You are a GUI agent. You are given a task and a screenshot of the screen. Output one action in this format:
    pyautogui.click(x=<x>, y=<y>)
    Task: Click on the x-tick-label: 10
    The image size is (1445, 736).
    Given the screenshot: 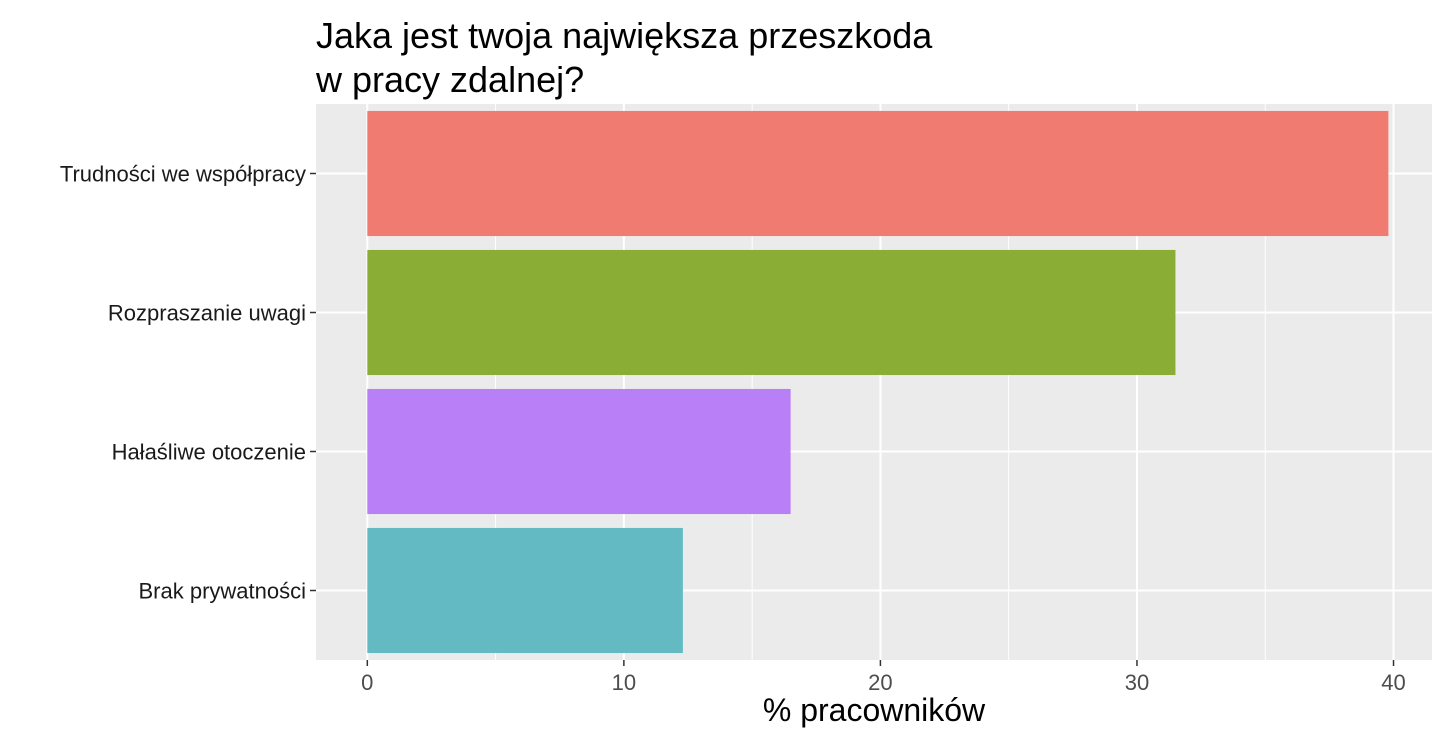 What is the action you would take?
    pyautogui.click(x=624, y=682)
    